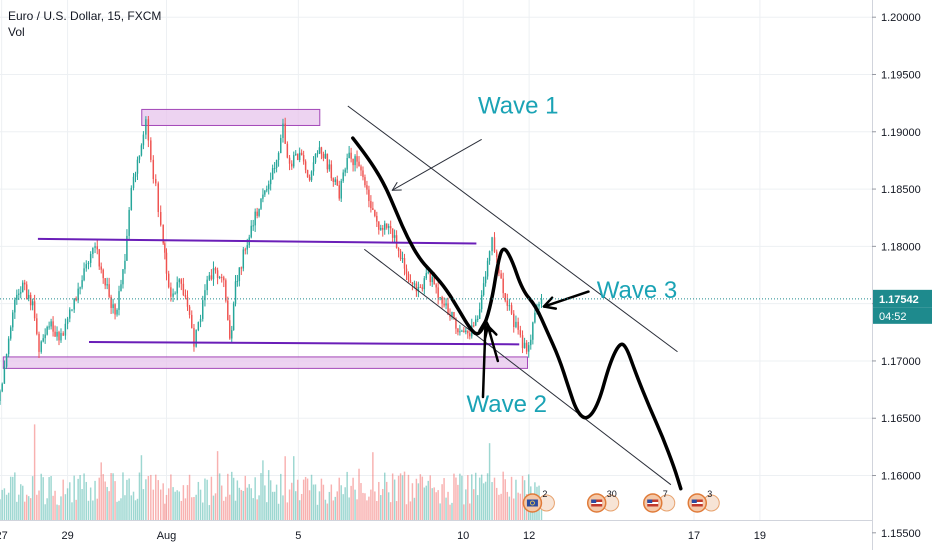 The width and height of the screenshot is (932, 550). I want to click on symbol-line: Euro / U.S. Dollar, 15, FXCM, so click(85, 16).